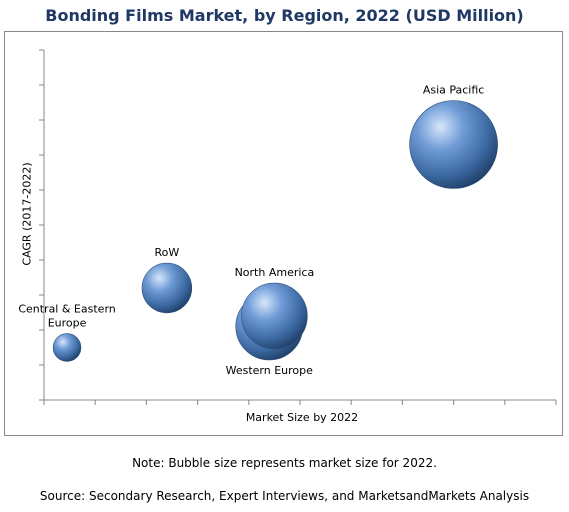 The height and width of the screenshot is (512, 569). I want to click on bubble-label: Central & Eastern Europe, so click(66, 316).